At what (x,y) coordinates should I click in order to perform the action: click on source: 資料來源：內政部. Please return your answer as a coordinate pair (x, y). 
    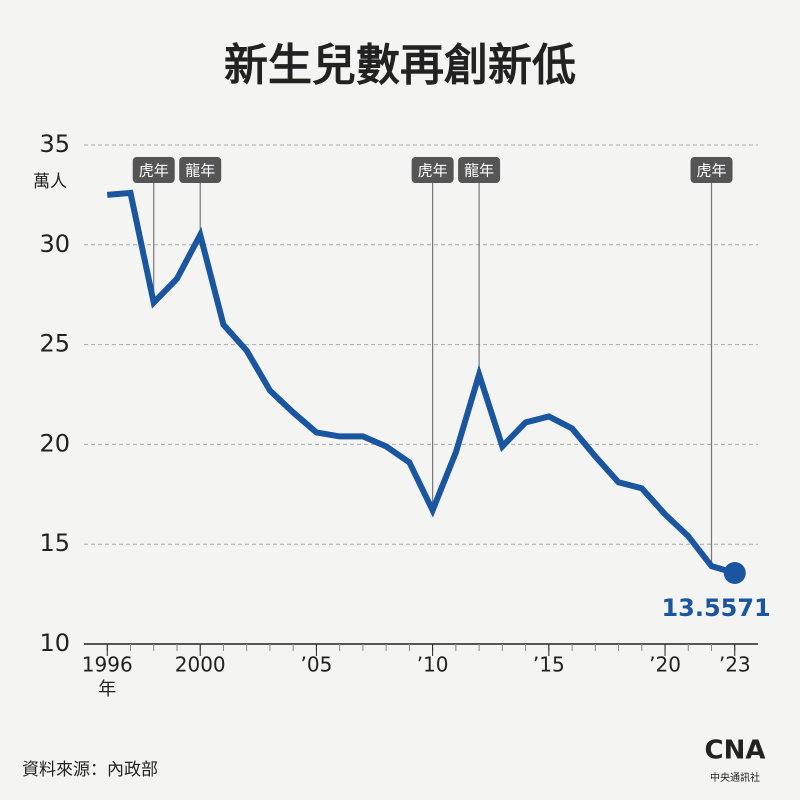
    Looking at the image, I should click on (90, 770).